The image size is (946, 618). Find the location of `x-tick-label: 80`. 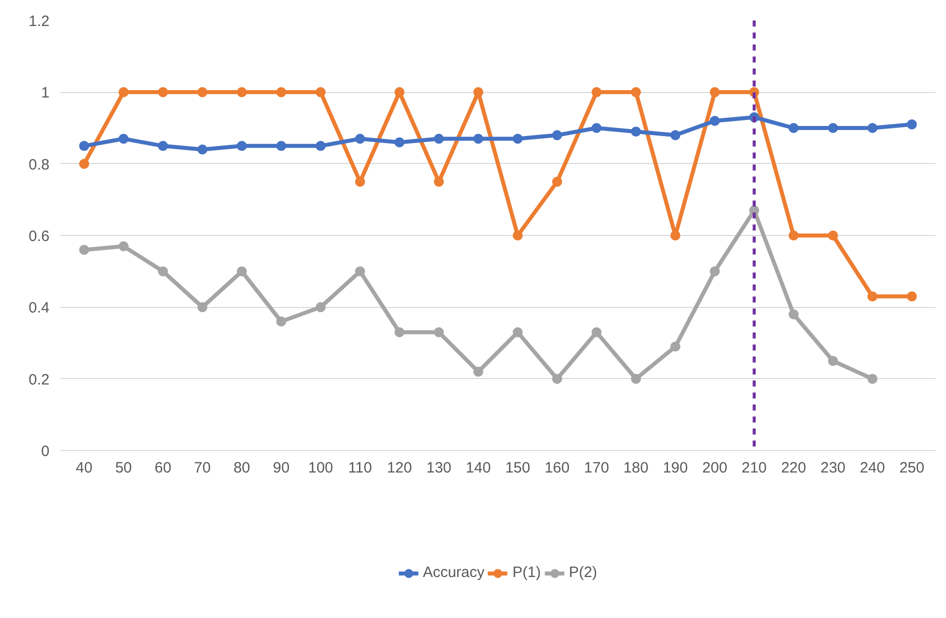

x-tick-label: 80 is located at coordinates (241, 468).